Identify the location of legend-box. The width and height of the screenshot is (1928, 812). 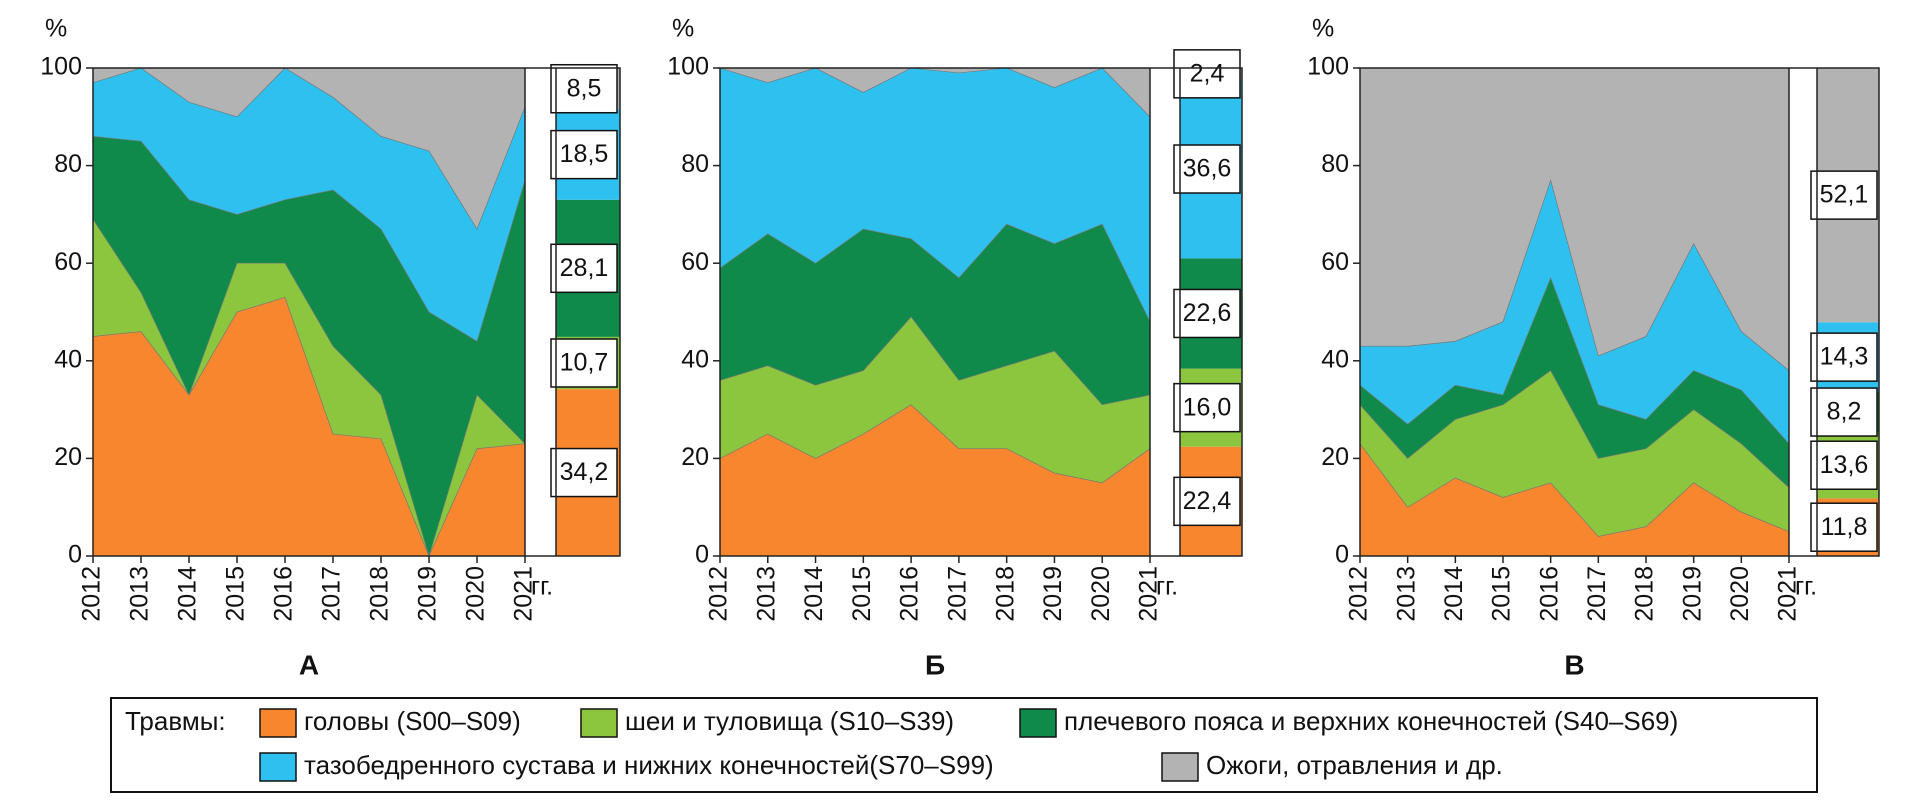
(964, 745).